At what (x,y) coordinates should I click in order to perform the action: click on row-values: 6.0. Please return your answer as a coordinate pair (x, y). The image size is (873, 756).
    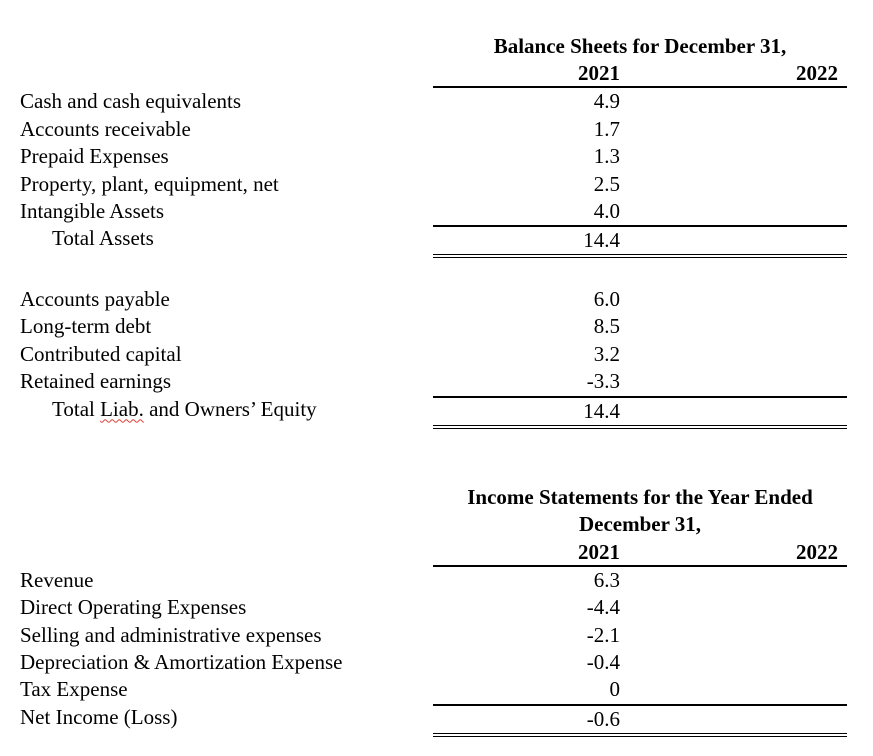
    Looking at the image, I should click on (640, 299).